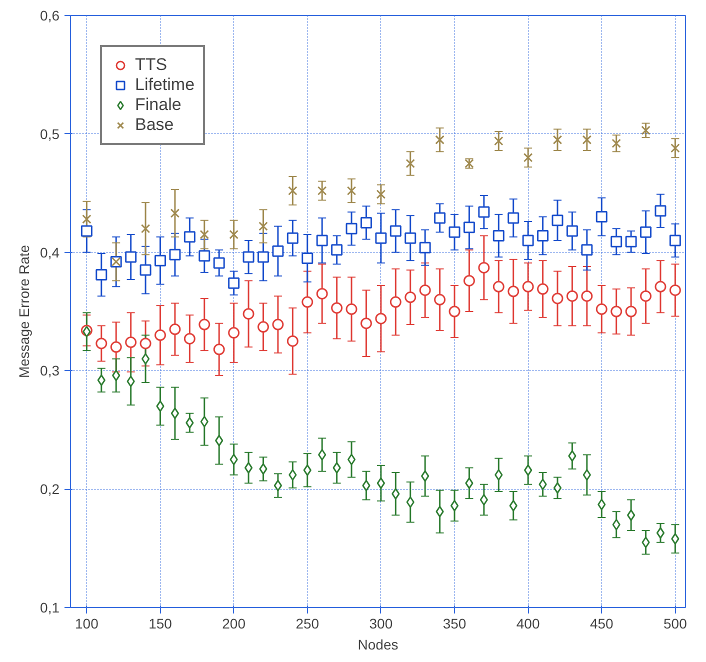 The width and height of the screenshot is (706, 662). I want to click on y-tick-label: 0,2, so click(50, 489).